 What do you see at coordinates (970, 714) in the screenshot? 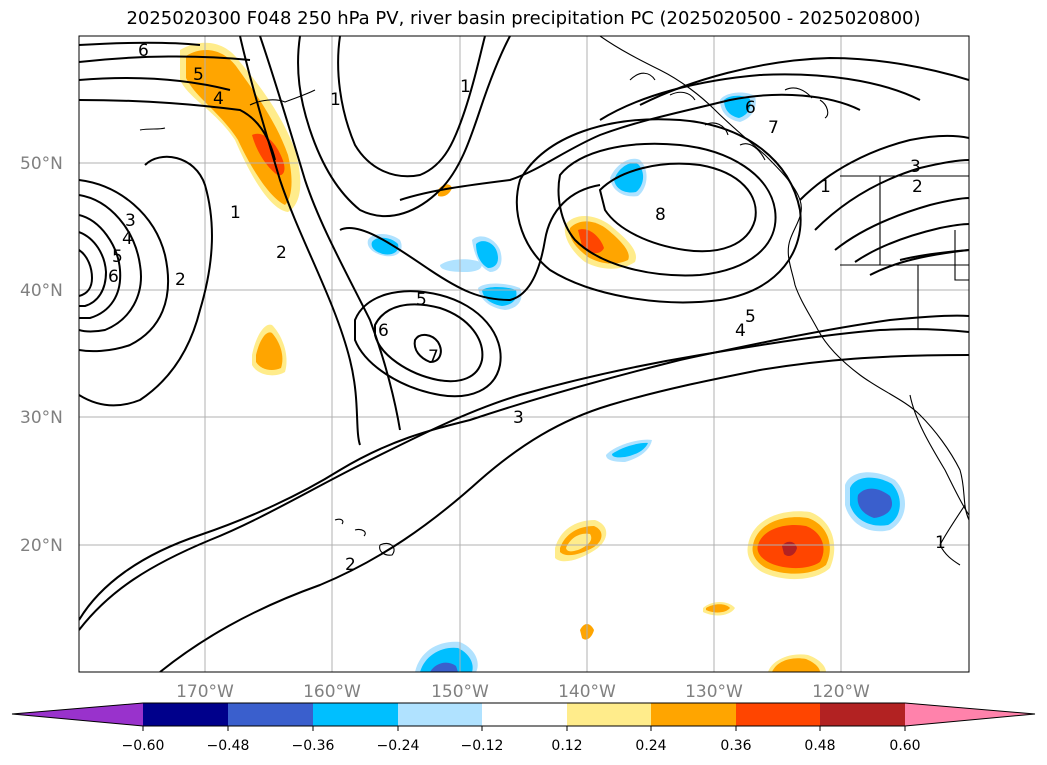
I see `colorbar-max-extend` at bounding box center [970, 714].